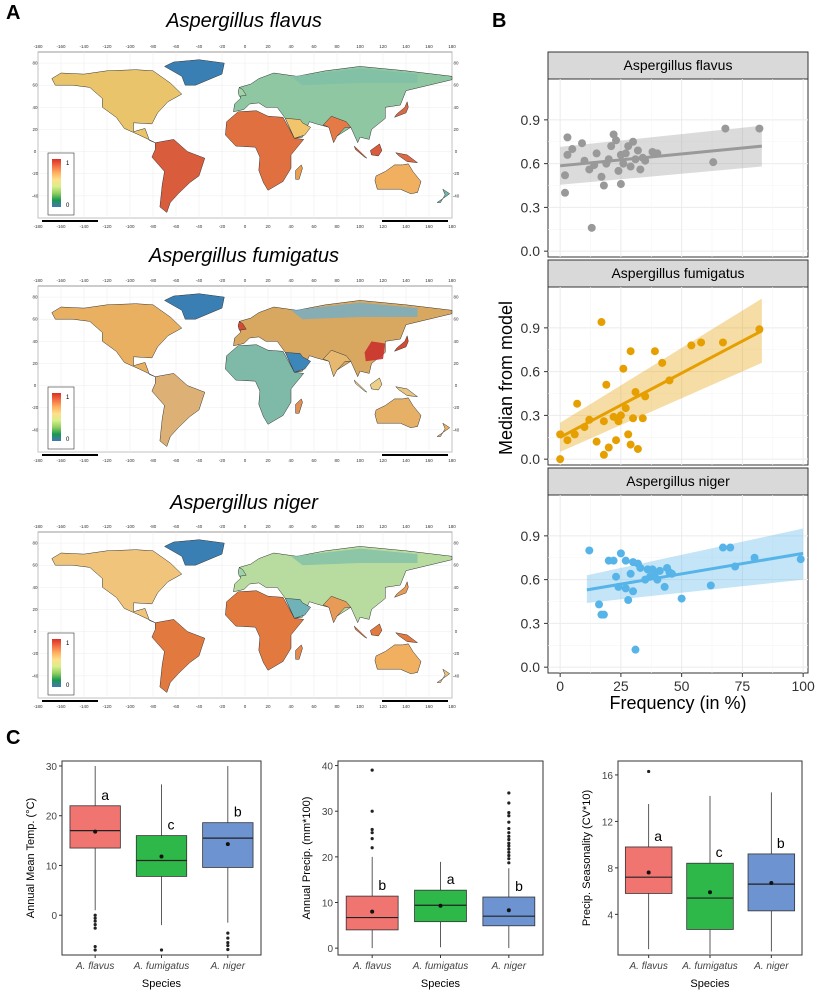  Describe the element at coordinates (376, 630) in the screenshot. I see `map-landmass-borneo` at that location.